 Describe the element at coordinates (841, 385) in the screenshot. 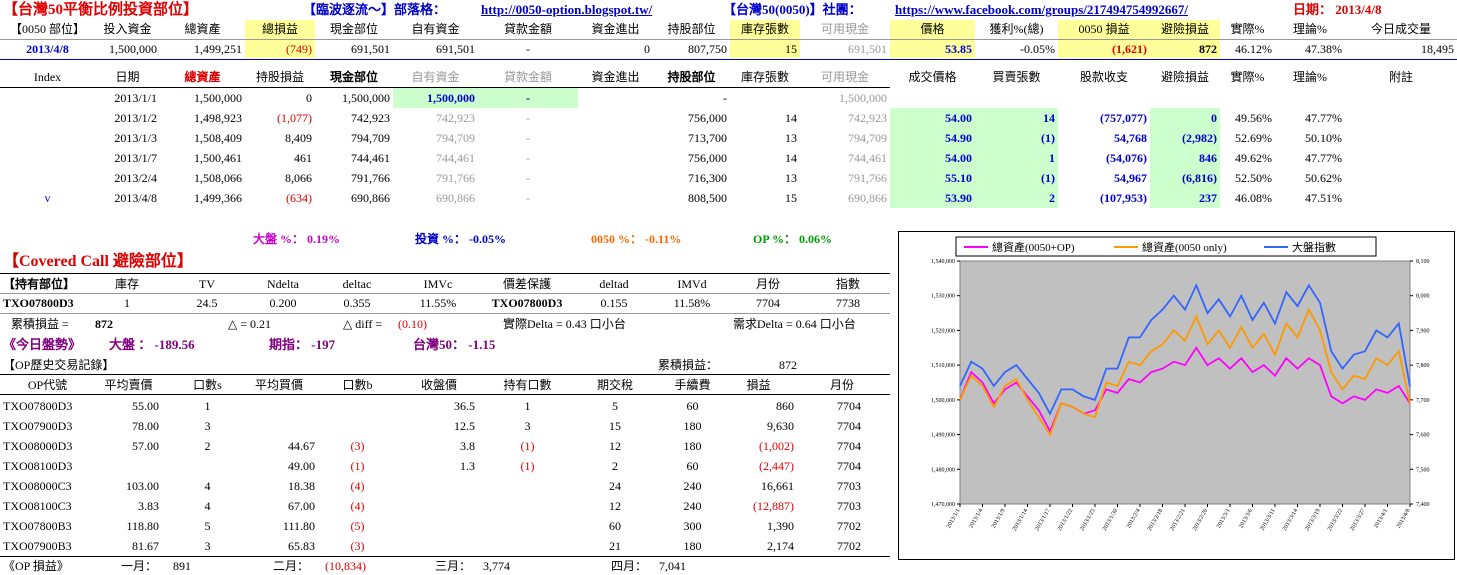

I see `op-header: 月份` at that location.